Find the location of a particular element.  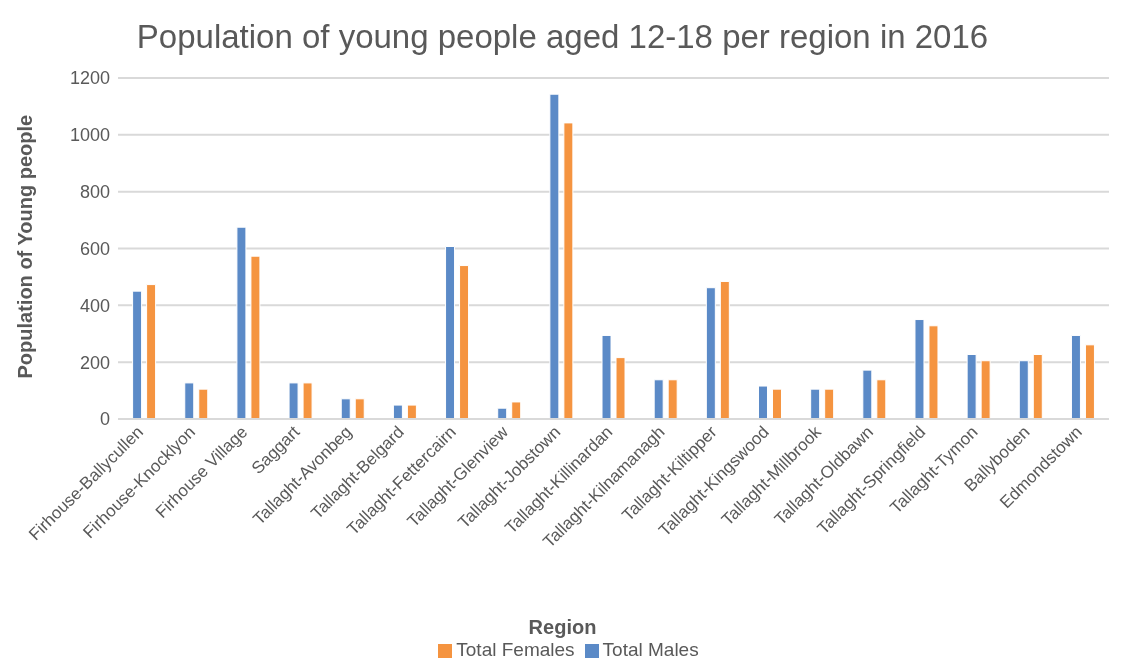

legend-label: Total Females is located at coordinates (515, 649).